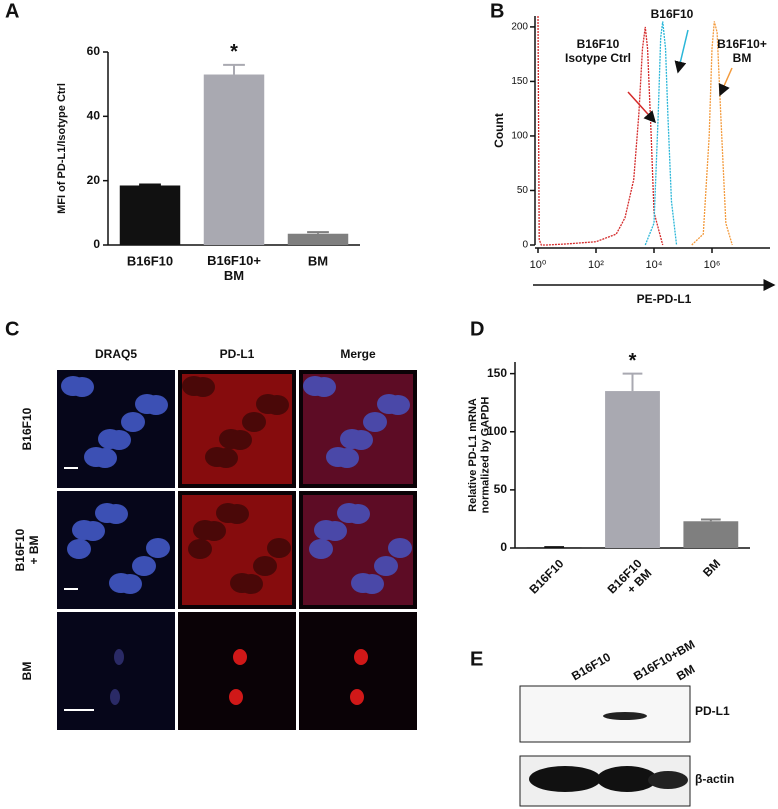  Describe the element at coordinates (497, 431) in the screenshot. I see `y-tick-label: 100` at that location.